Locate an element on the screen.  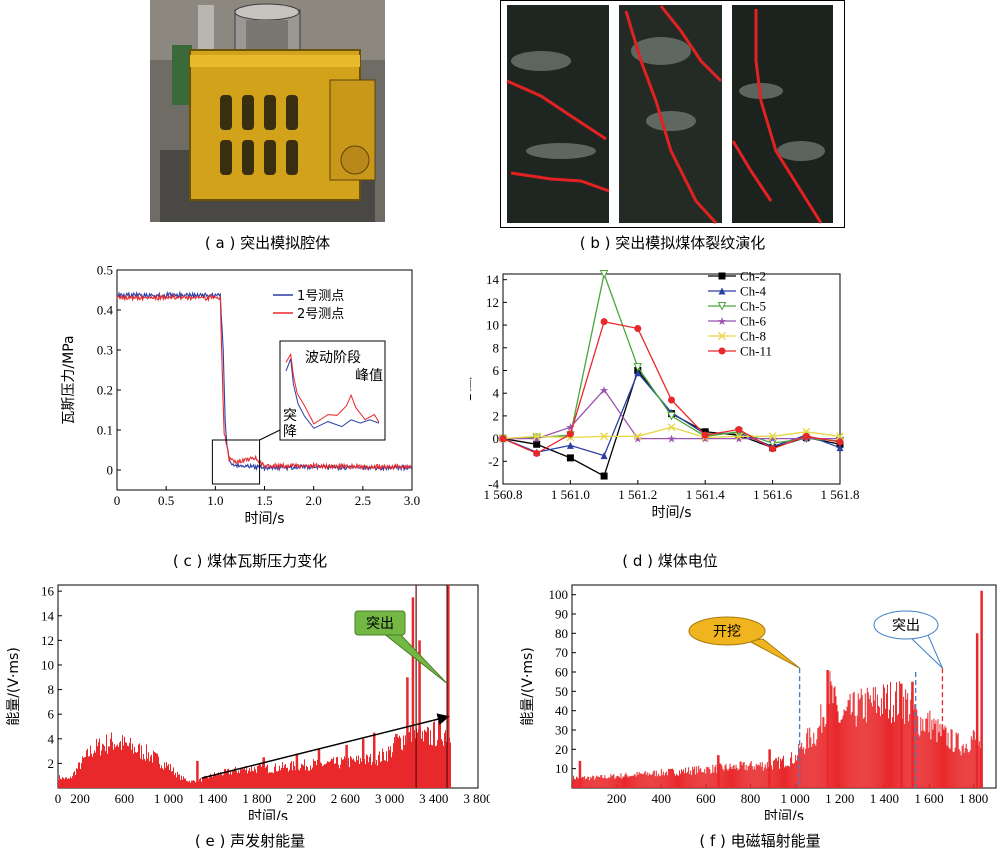
y-tick-label: 100 is located at coordinates (559, 594).